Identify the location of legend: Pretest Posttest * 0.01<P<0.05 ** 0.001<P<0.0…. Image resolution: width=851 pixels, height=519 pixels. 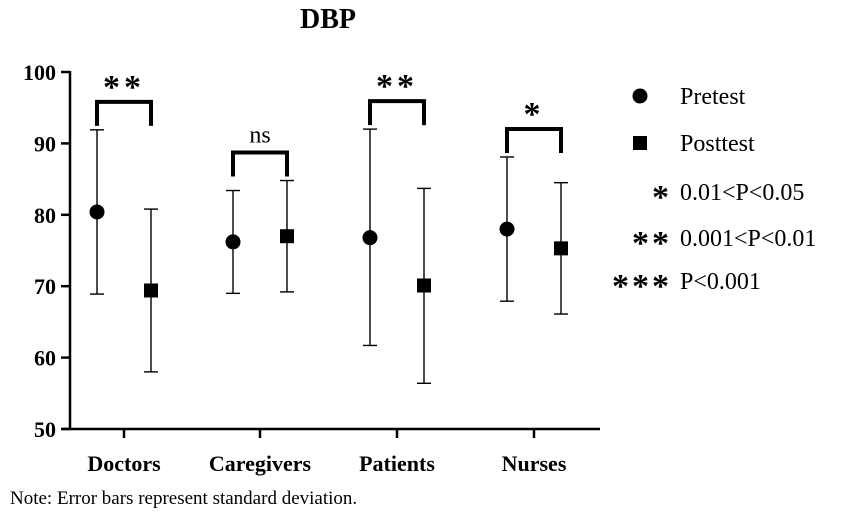
(714, 194).